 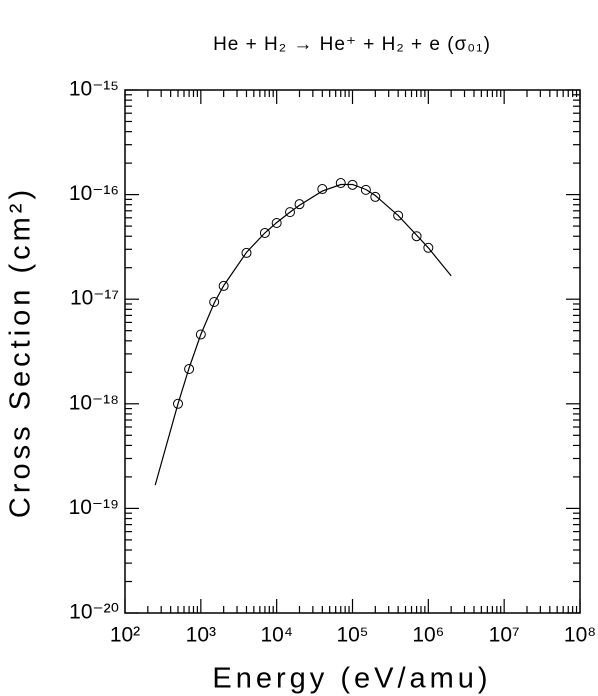 I want to click on x-tick-label: 10⁴, so click(x=276, y=635).